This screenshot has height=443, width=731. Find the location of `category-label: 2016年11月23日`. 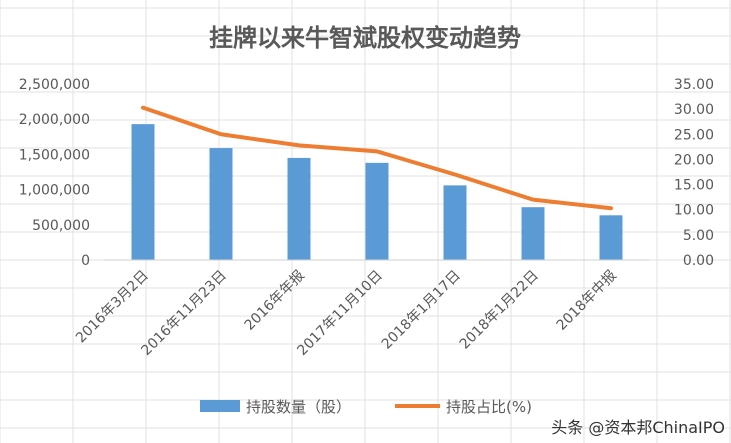

category-label: 2016年11月23日 is located at coordinates (183, 313).